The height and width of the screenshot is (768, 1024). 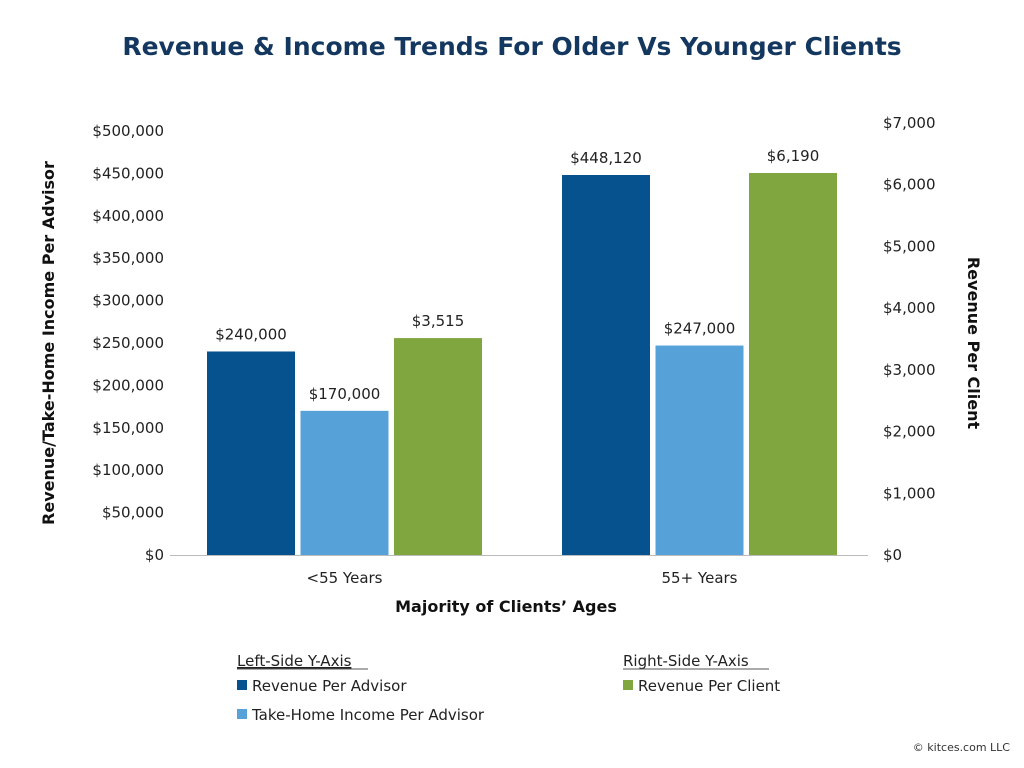 I want to click on legend-right-heading: Right-Side Y-Axis, so click(x=686, y=661).